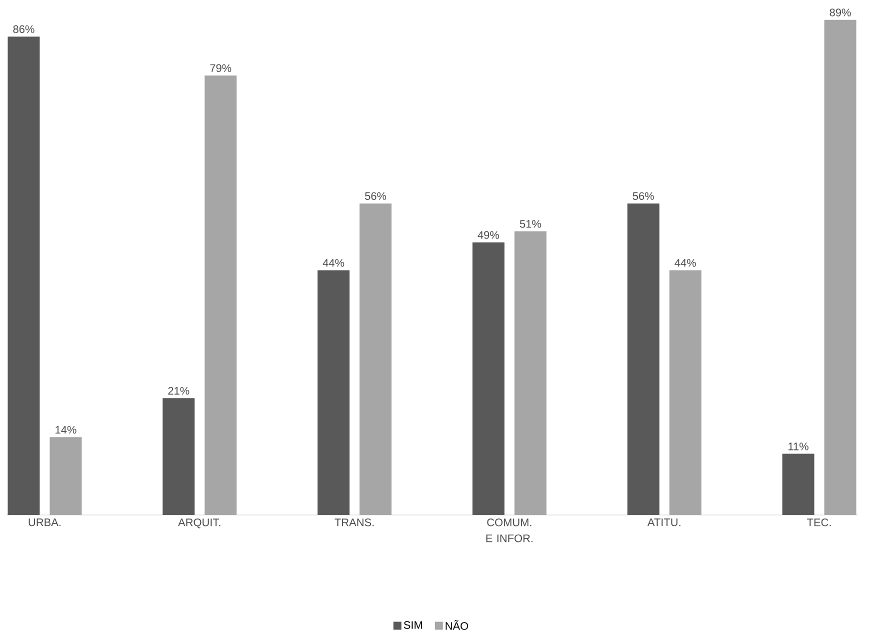 This screenshot has height=641, width=894. I want to click on data-label: 89%, so click(840, 12).